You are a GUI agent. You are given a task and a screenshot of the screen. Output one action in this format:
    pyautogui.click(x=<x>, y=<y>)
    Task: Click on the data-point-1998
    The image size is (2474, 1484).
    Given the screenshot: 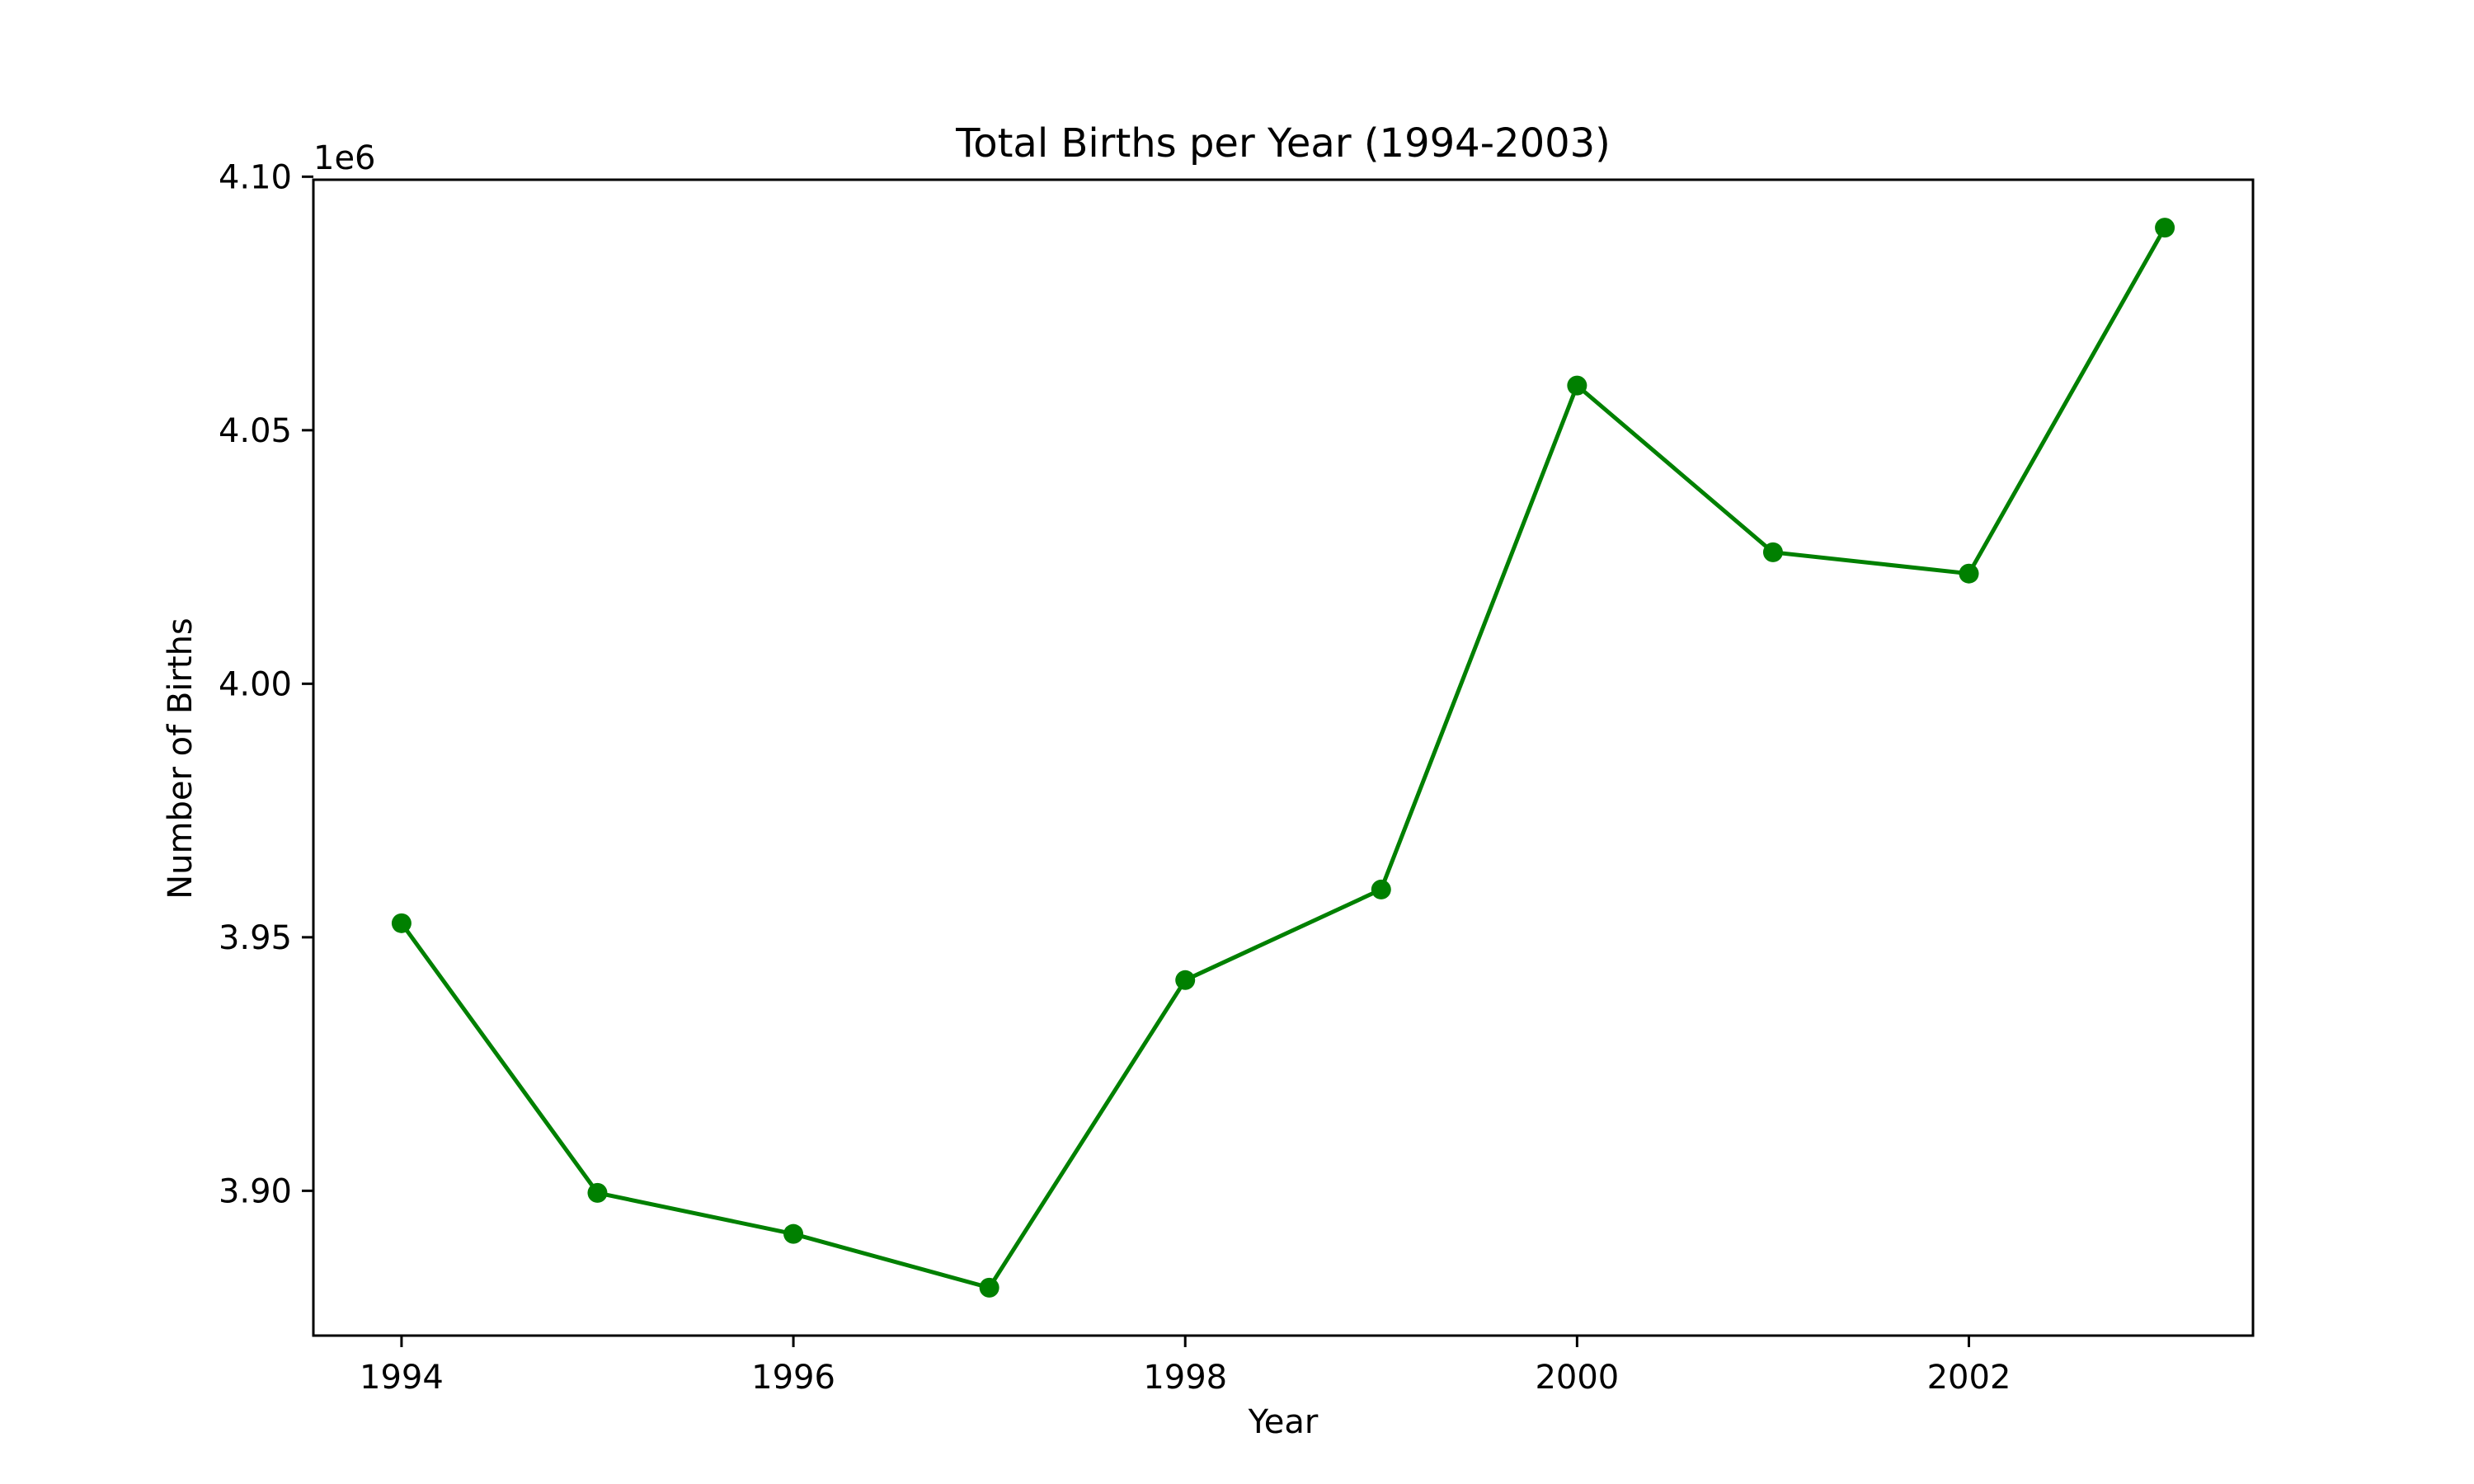 What is the action you would take?
    pyautogui.click(x=1185, y=980)
    